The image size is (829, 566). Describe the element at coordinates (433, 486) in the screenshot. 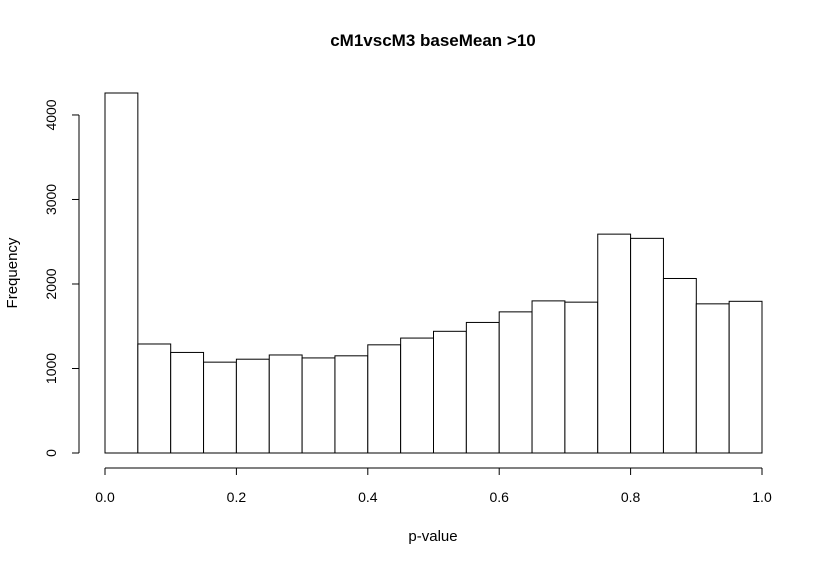

I see `x-axis: 0.0 0.2 0.4 0.6 0.8 1.0` at that location.